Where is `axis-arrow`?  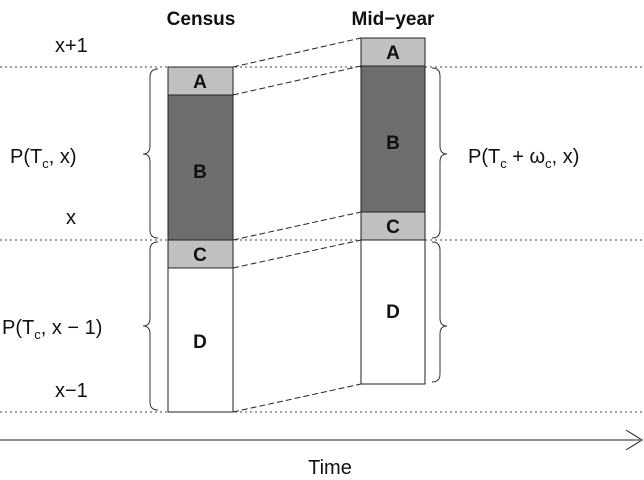 axis-arrow is located at coordinates (634, 440).